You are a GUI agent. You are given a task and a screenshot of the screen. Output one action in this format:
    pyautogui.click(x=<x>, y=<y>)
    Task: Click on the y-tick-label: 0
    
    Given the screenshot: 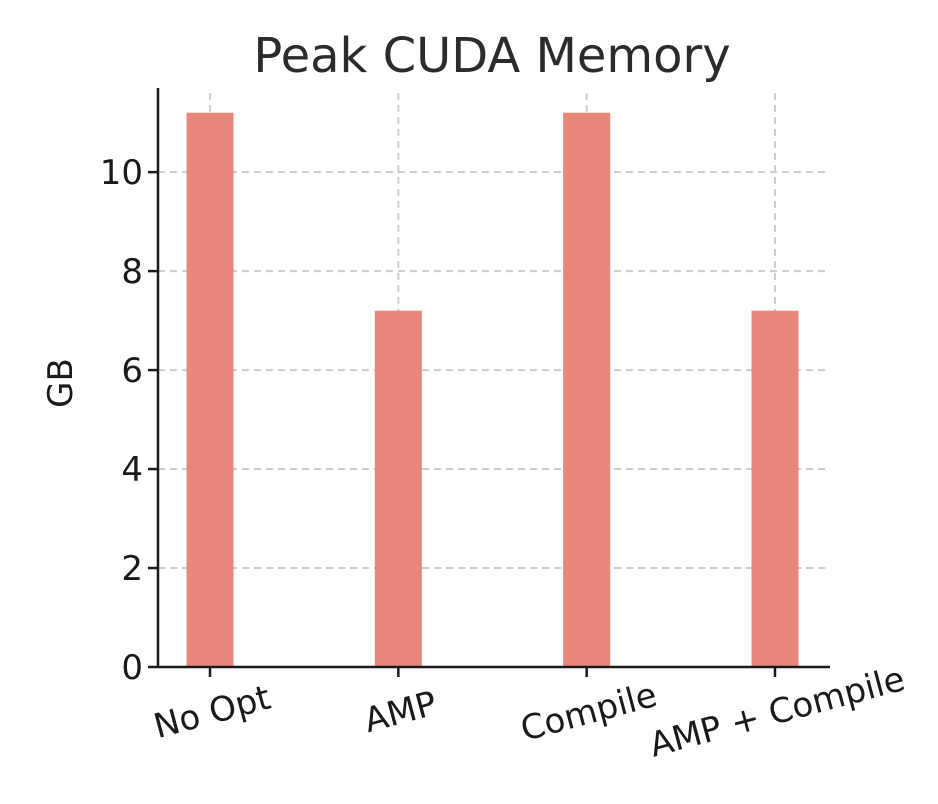 What is the action you would take?
    pyautogui.click(x=132, y=668)
    